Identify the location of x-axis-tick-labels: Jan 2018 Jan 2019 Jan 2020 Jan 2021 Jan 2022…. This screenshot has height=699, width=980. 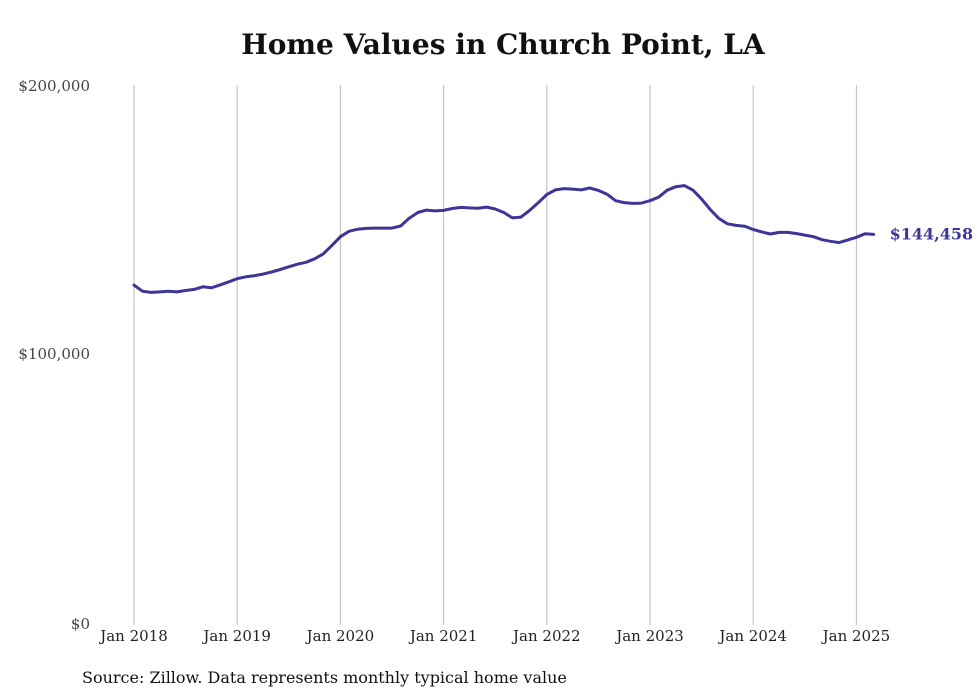
(494, 636).